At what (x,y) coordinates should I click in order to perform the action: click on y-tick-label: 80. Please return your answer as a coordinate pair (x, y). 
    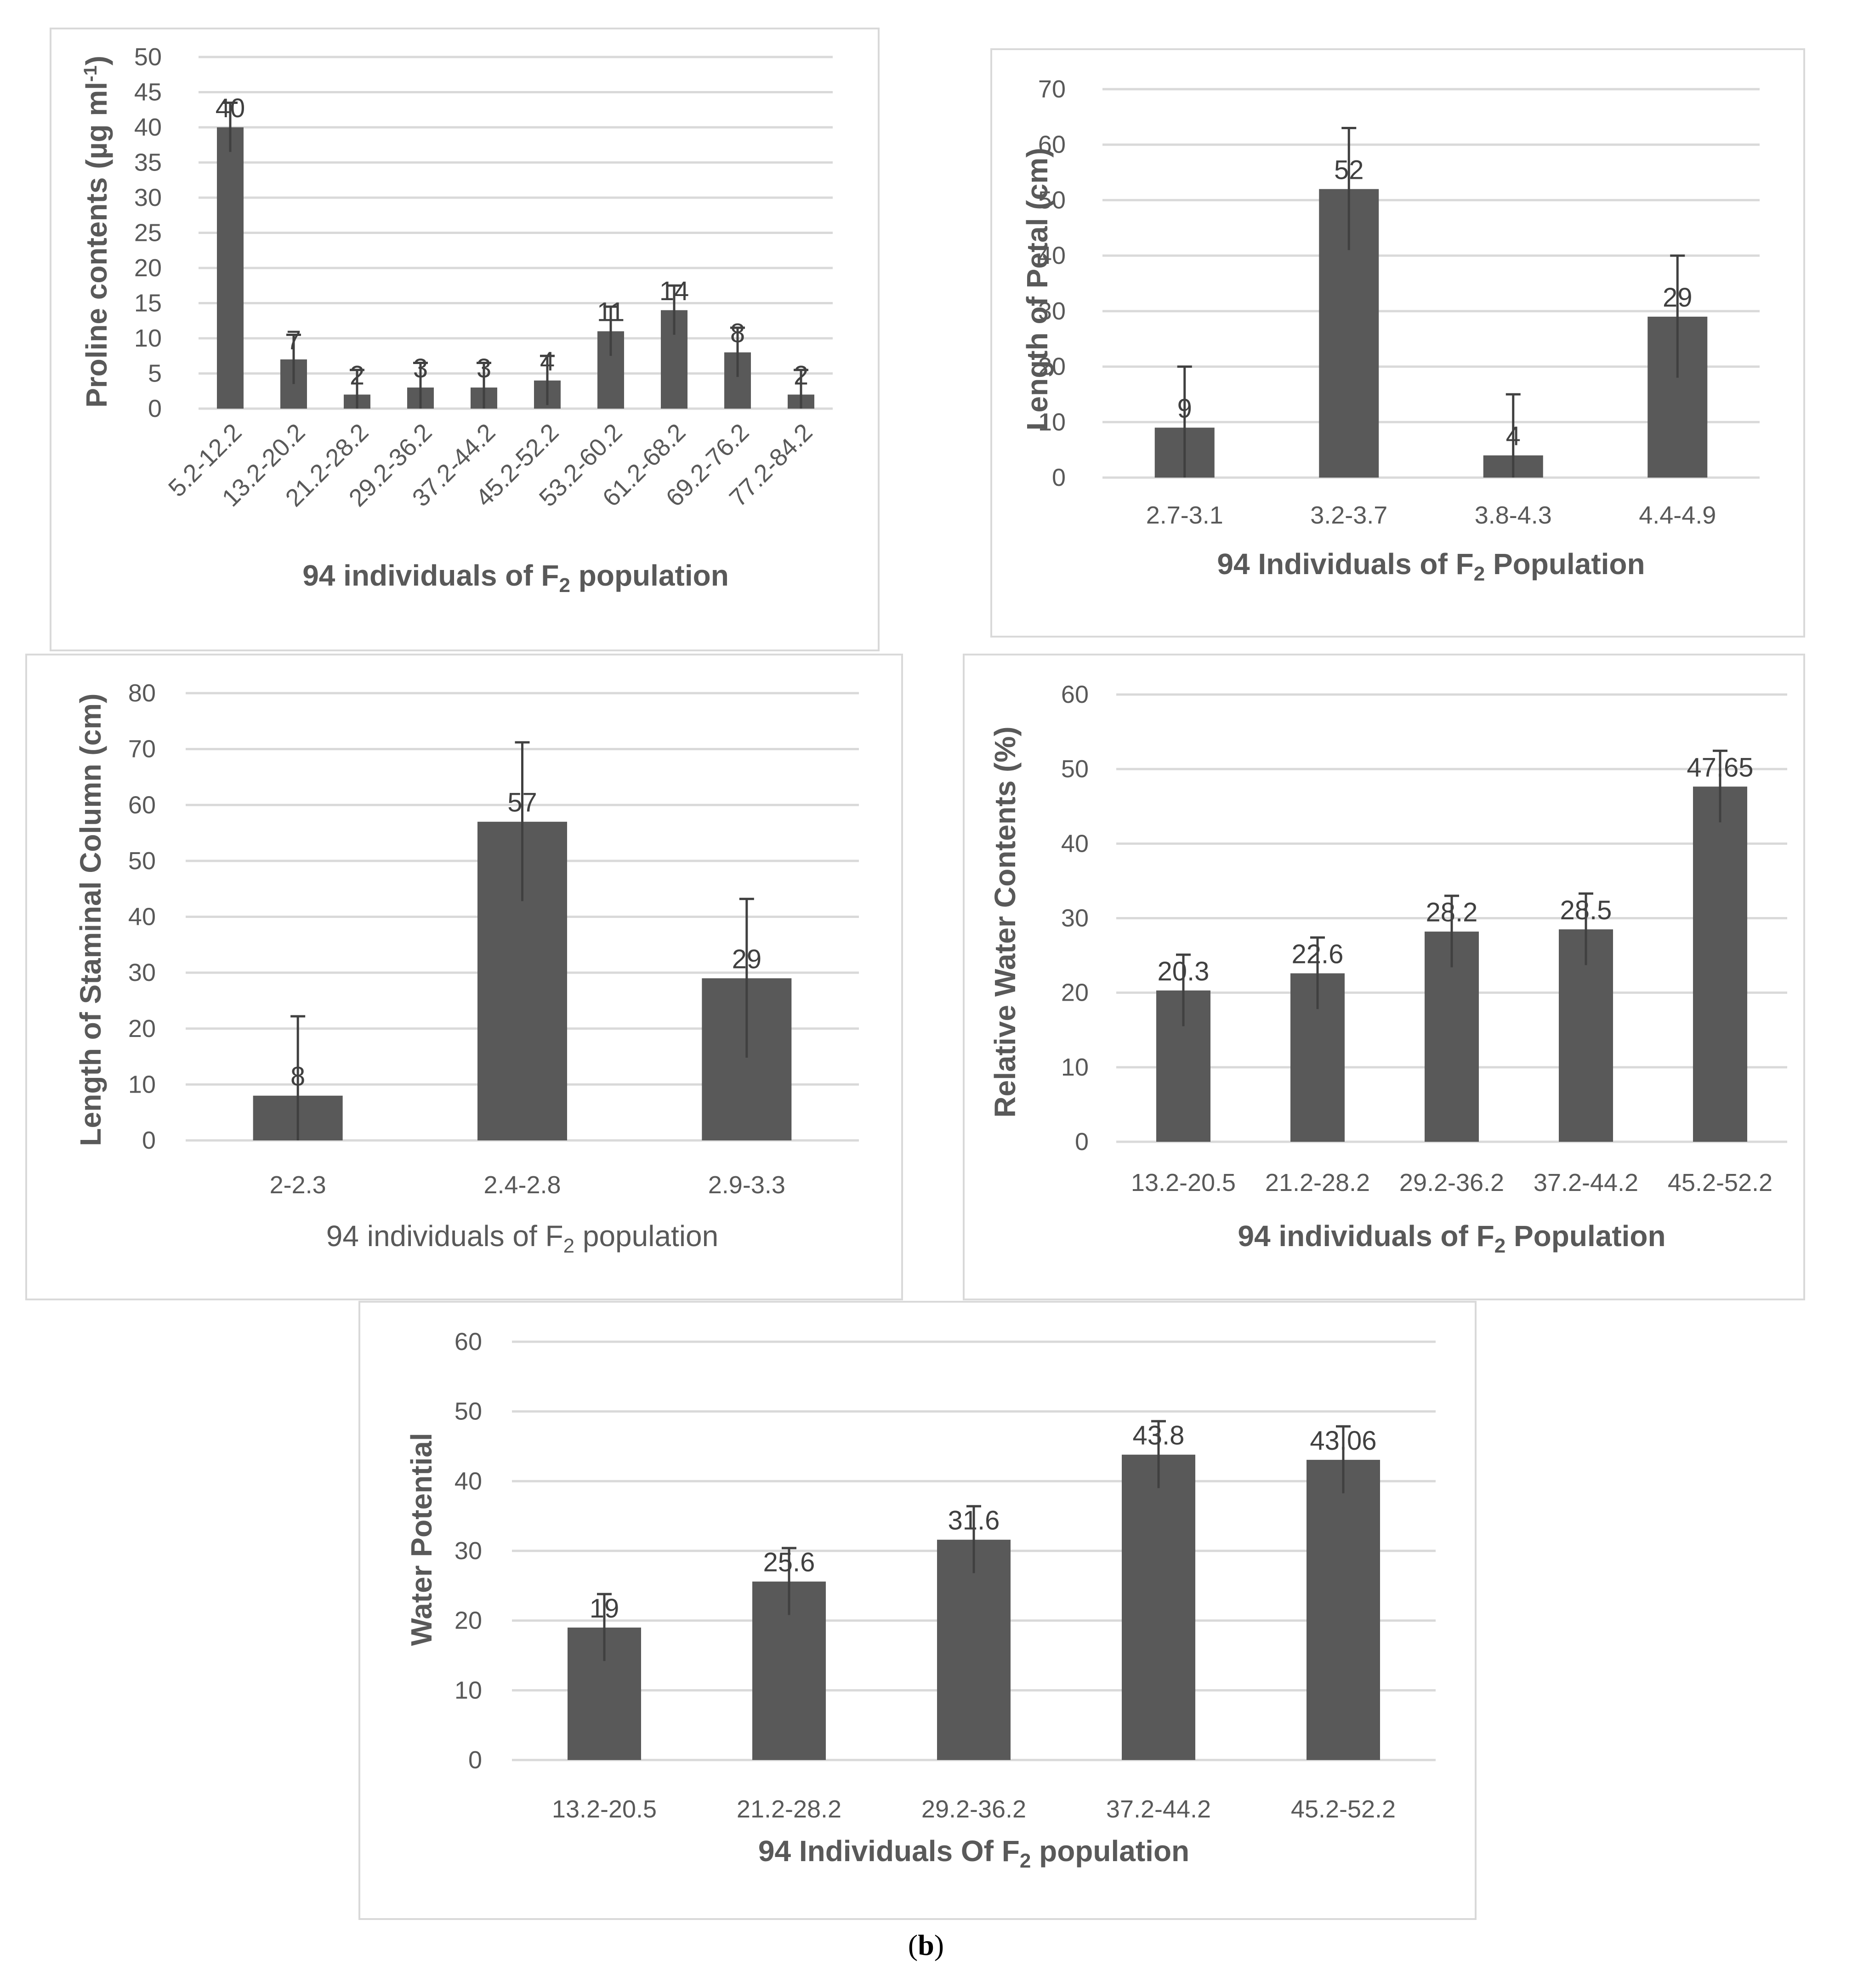
    Looking at the image, I should click on (142, 693).